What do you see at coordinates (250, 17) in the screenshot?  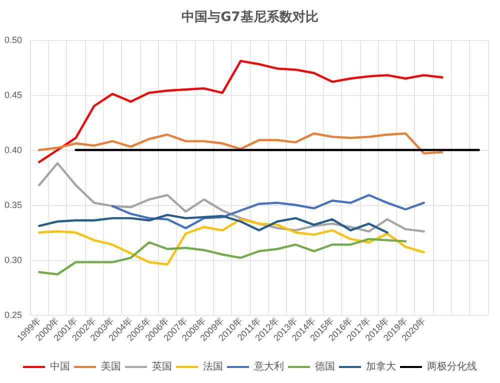 I see `chart-title: 中国与G7基尼系数对比` at bounding box center [250, 17].